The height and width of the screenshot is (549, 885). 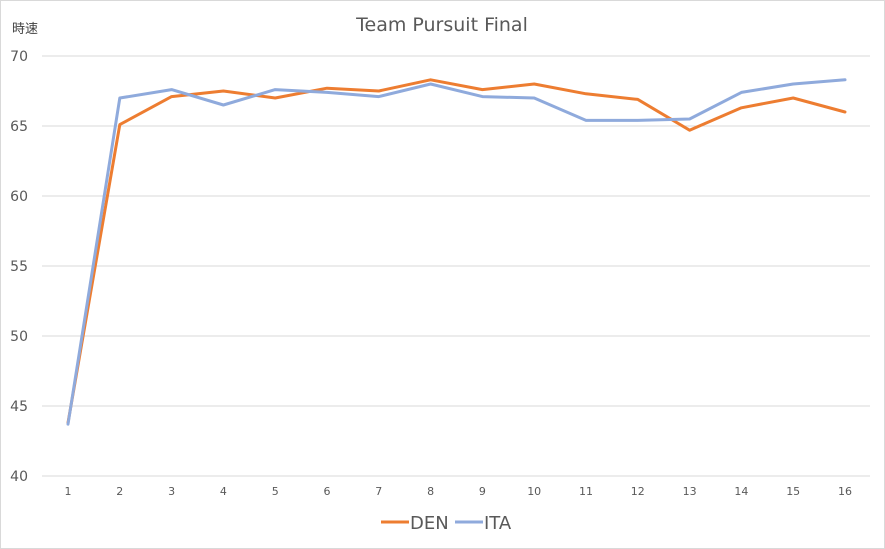 What do you see at coordinates (586, 491) in the screenshot?
I see `x-tick-label: 11` at bounding box center [586, 491].